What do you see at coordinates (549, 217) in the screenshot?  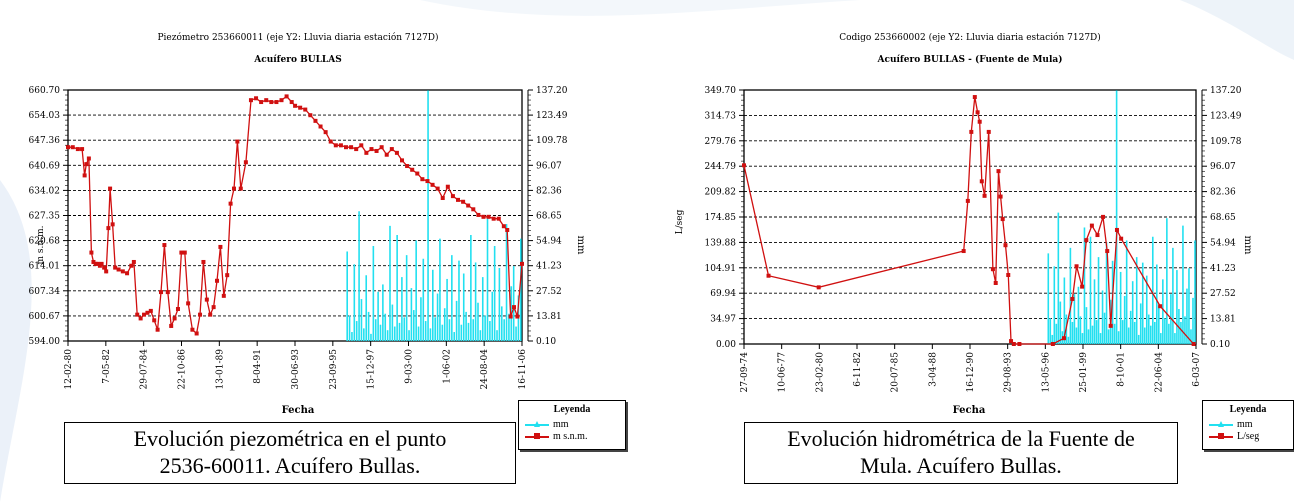 I see `y2-tick-label: 68.65` at bounding box center [549, 217].